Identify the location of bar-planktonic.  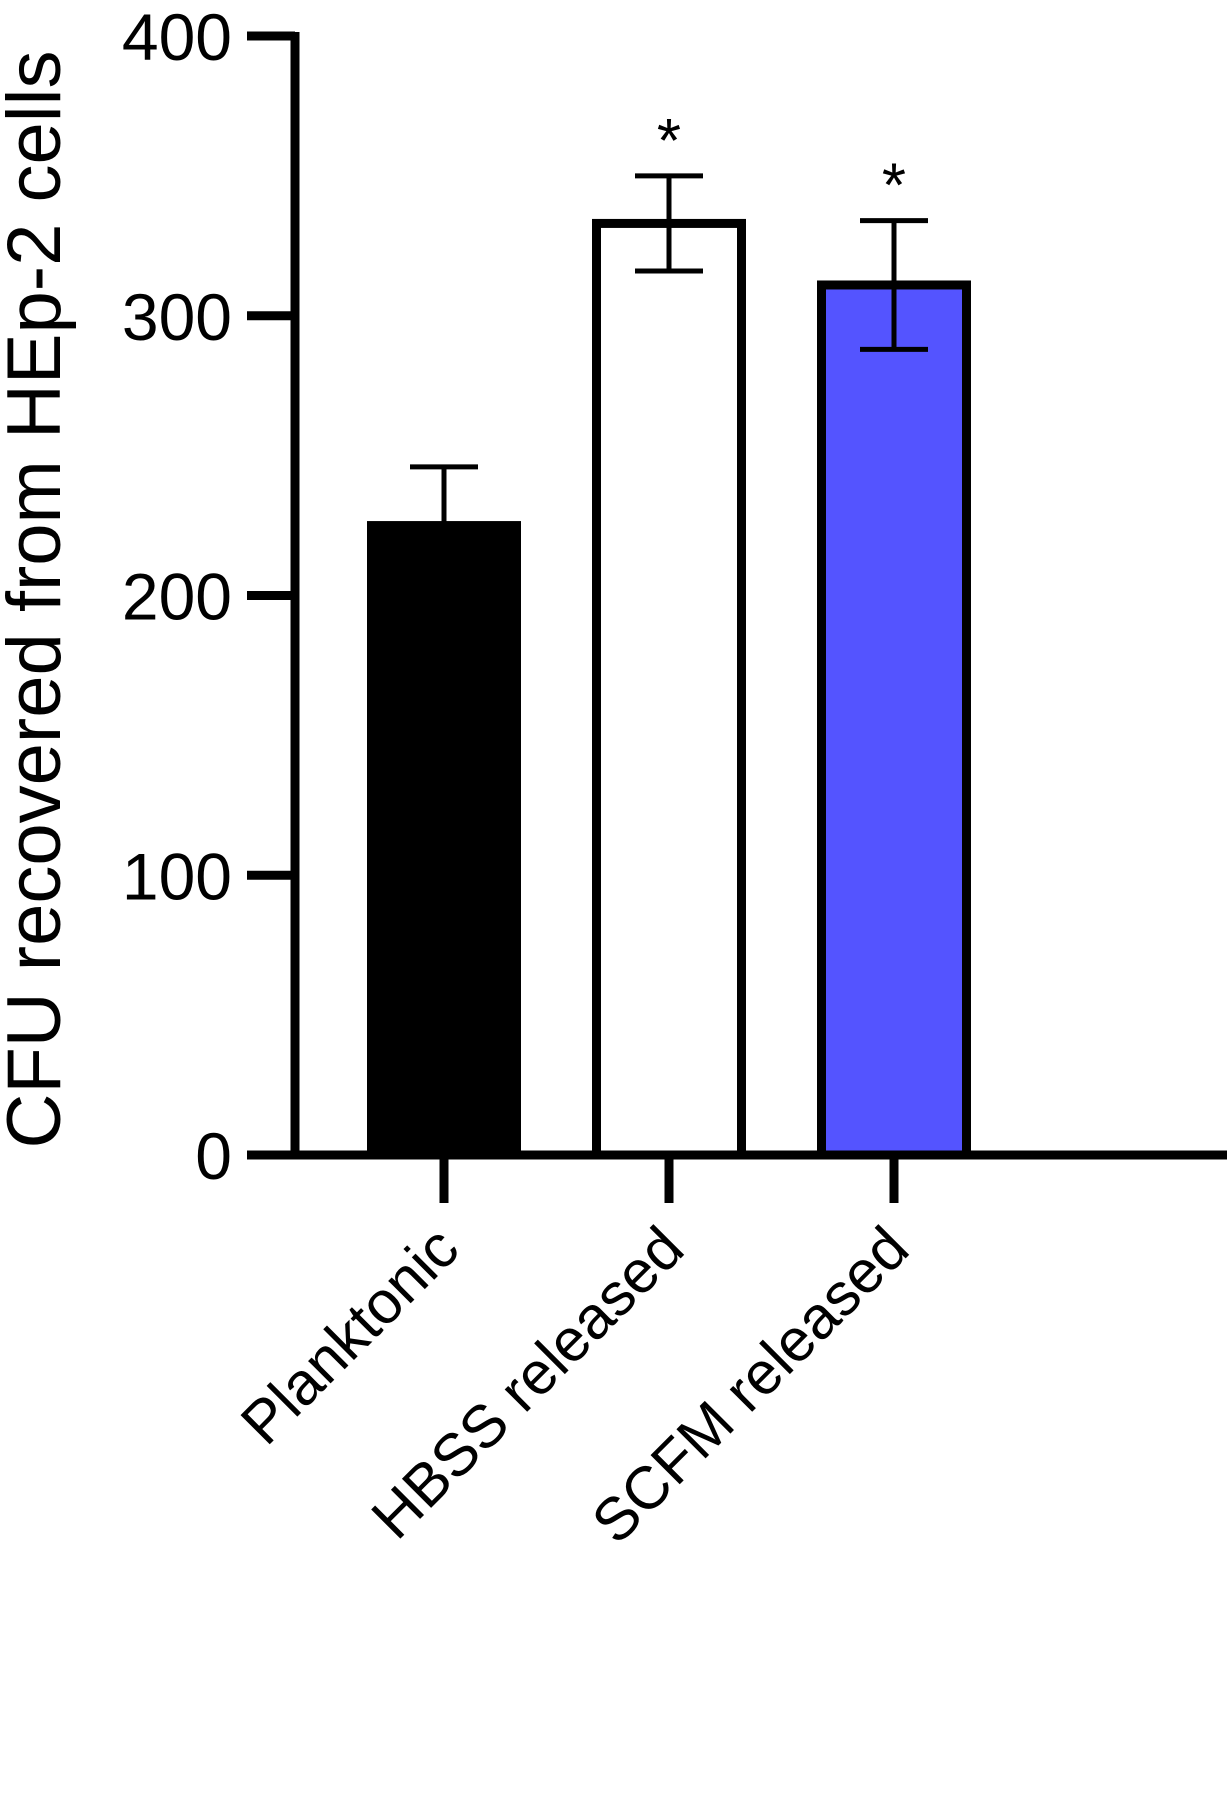
(444, 840).